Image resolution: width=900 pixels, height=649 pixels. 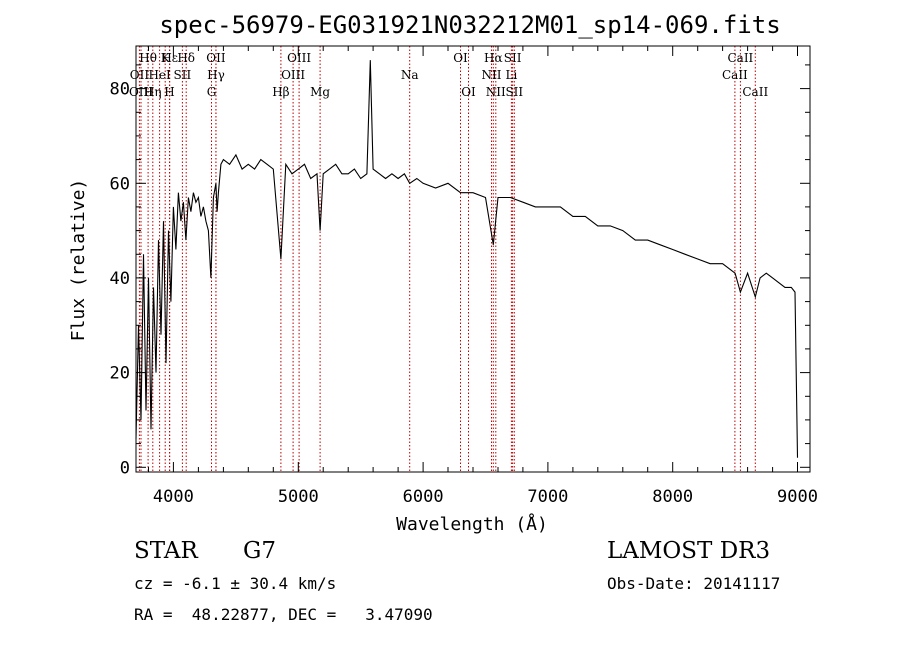 I want to click on line-label: Hθ, so click(x=148, y=58).